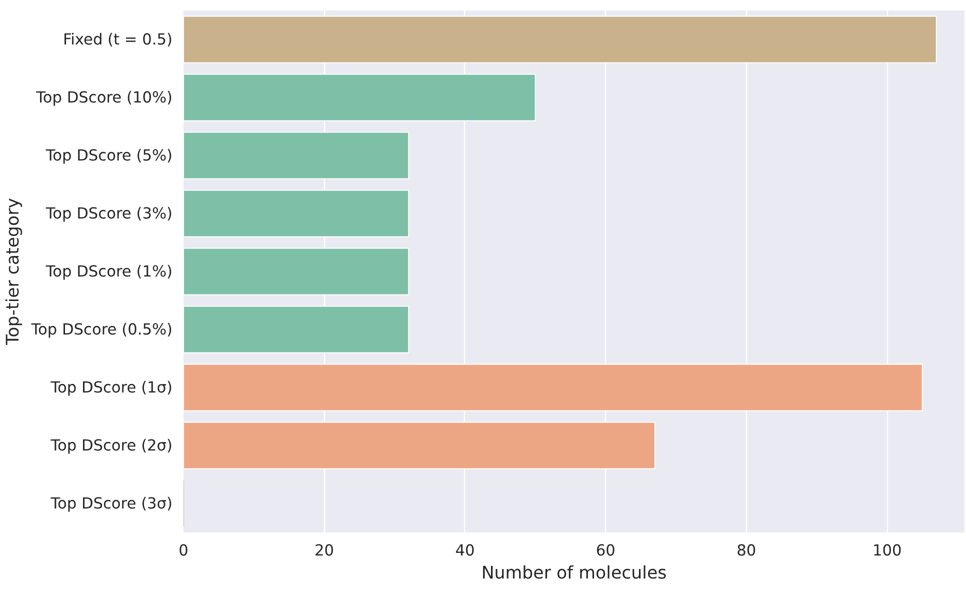 This screenshot has height=592, width=966. I want to click on y-tick-label: Top DScore (3%), so click(108, 213).